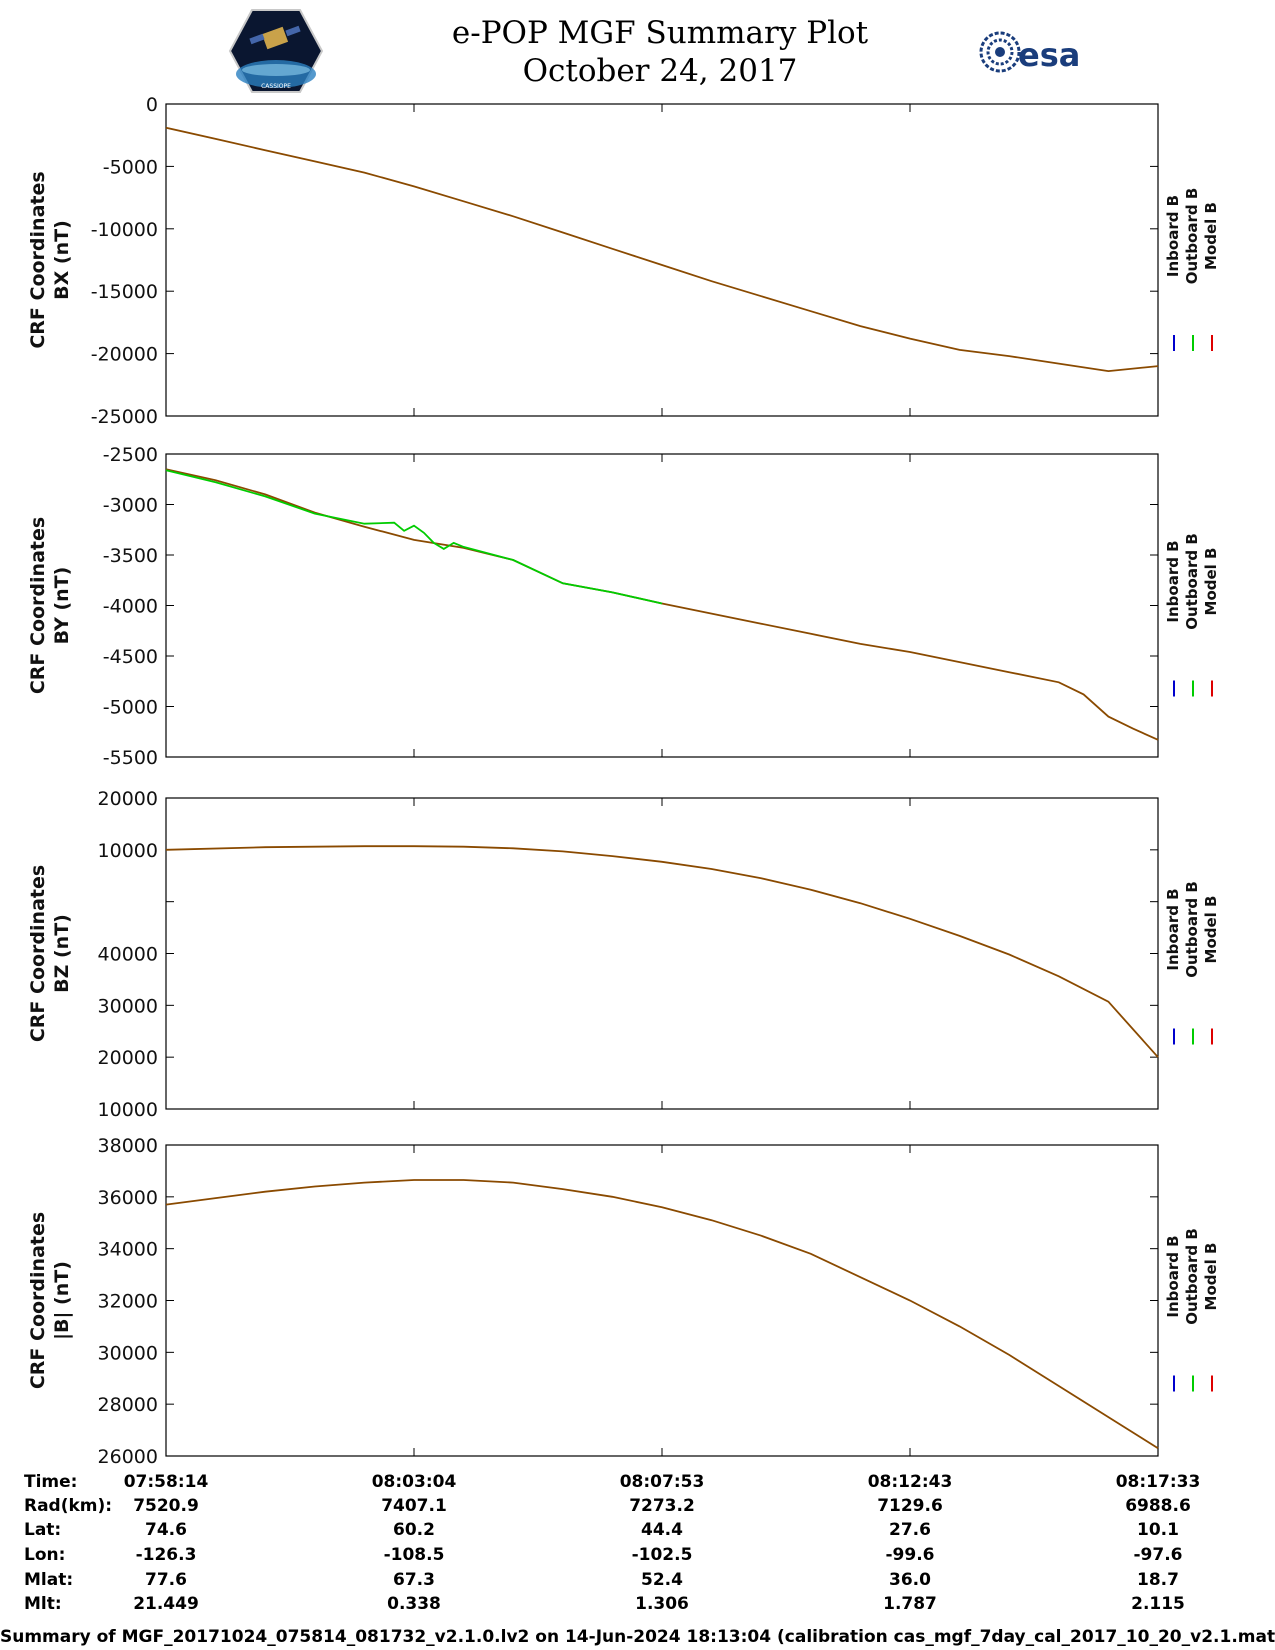 This screenshot has height=1650, width=1275. What do you see at coordinates (124, 417) in the screenshot?
I see `y-tick-label: -25000` at bounding box center [124, 417].